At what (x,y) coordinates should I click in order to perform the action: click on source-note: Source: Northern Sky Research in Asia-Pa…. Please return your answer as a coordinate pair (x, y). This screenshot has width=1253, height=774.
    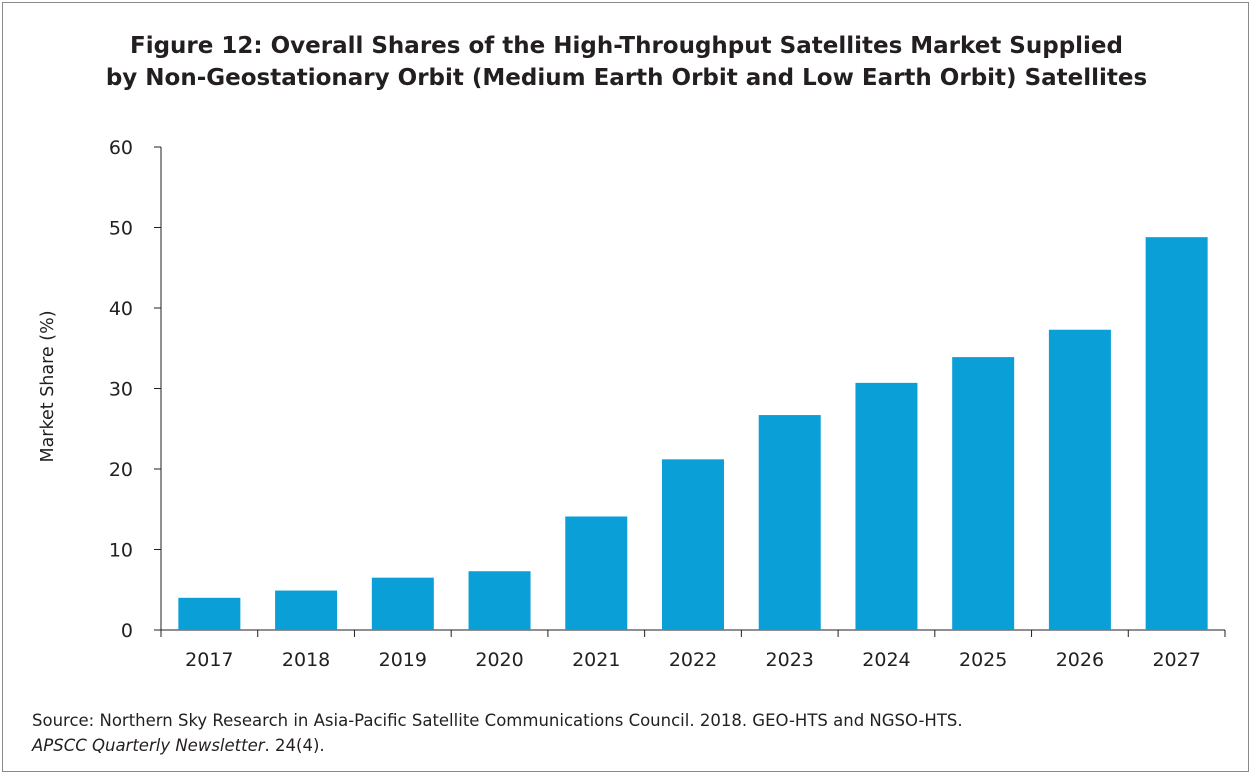
    Looking at the image, I should click on (632, 733).